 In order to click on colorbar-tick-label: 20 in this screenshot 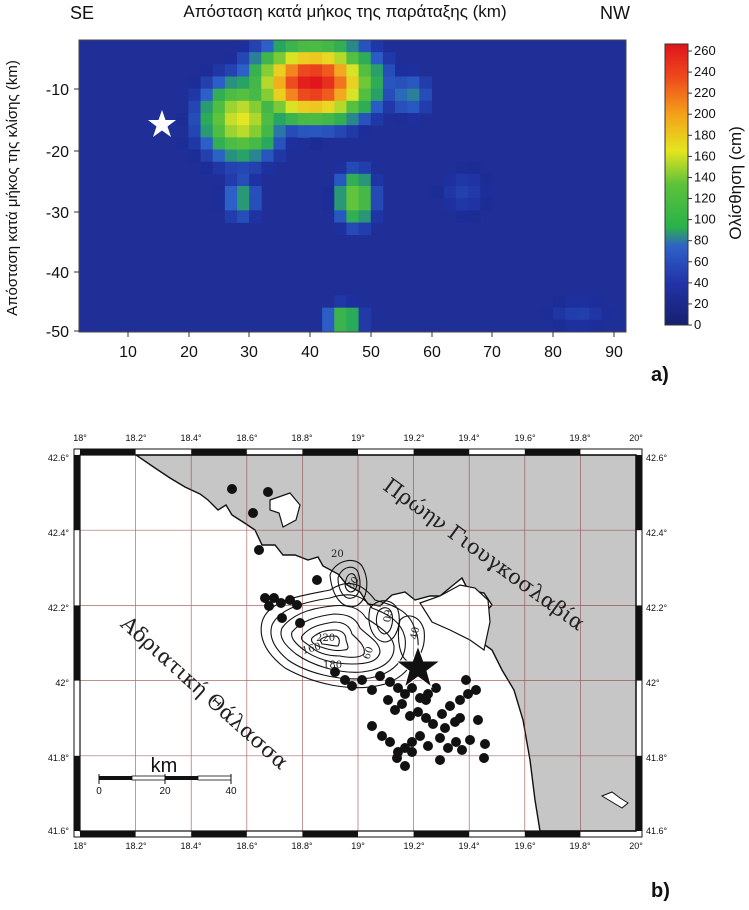, I will do `click(701, 303)`.